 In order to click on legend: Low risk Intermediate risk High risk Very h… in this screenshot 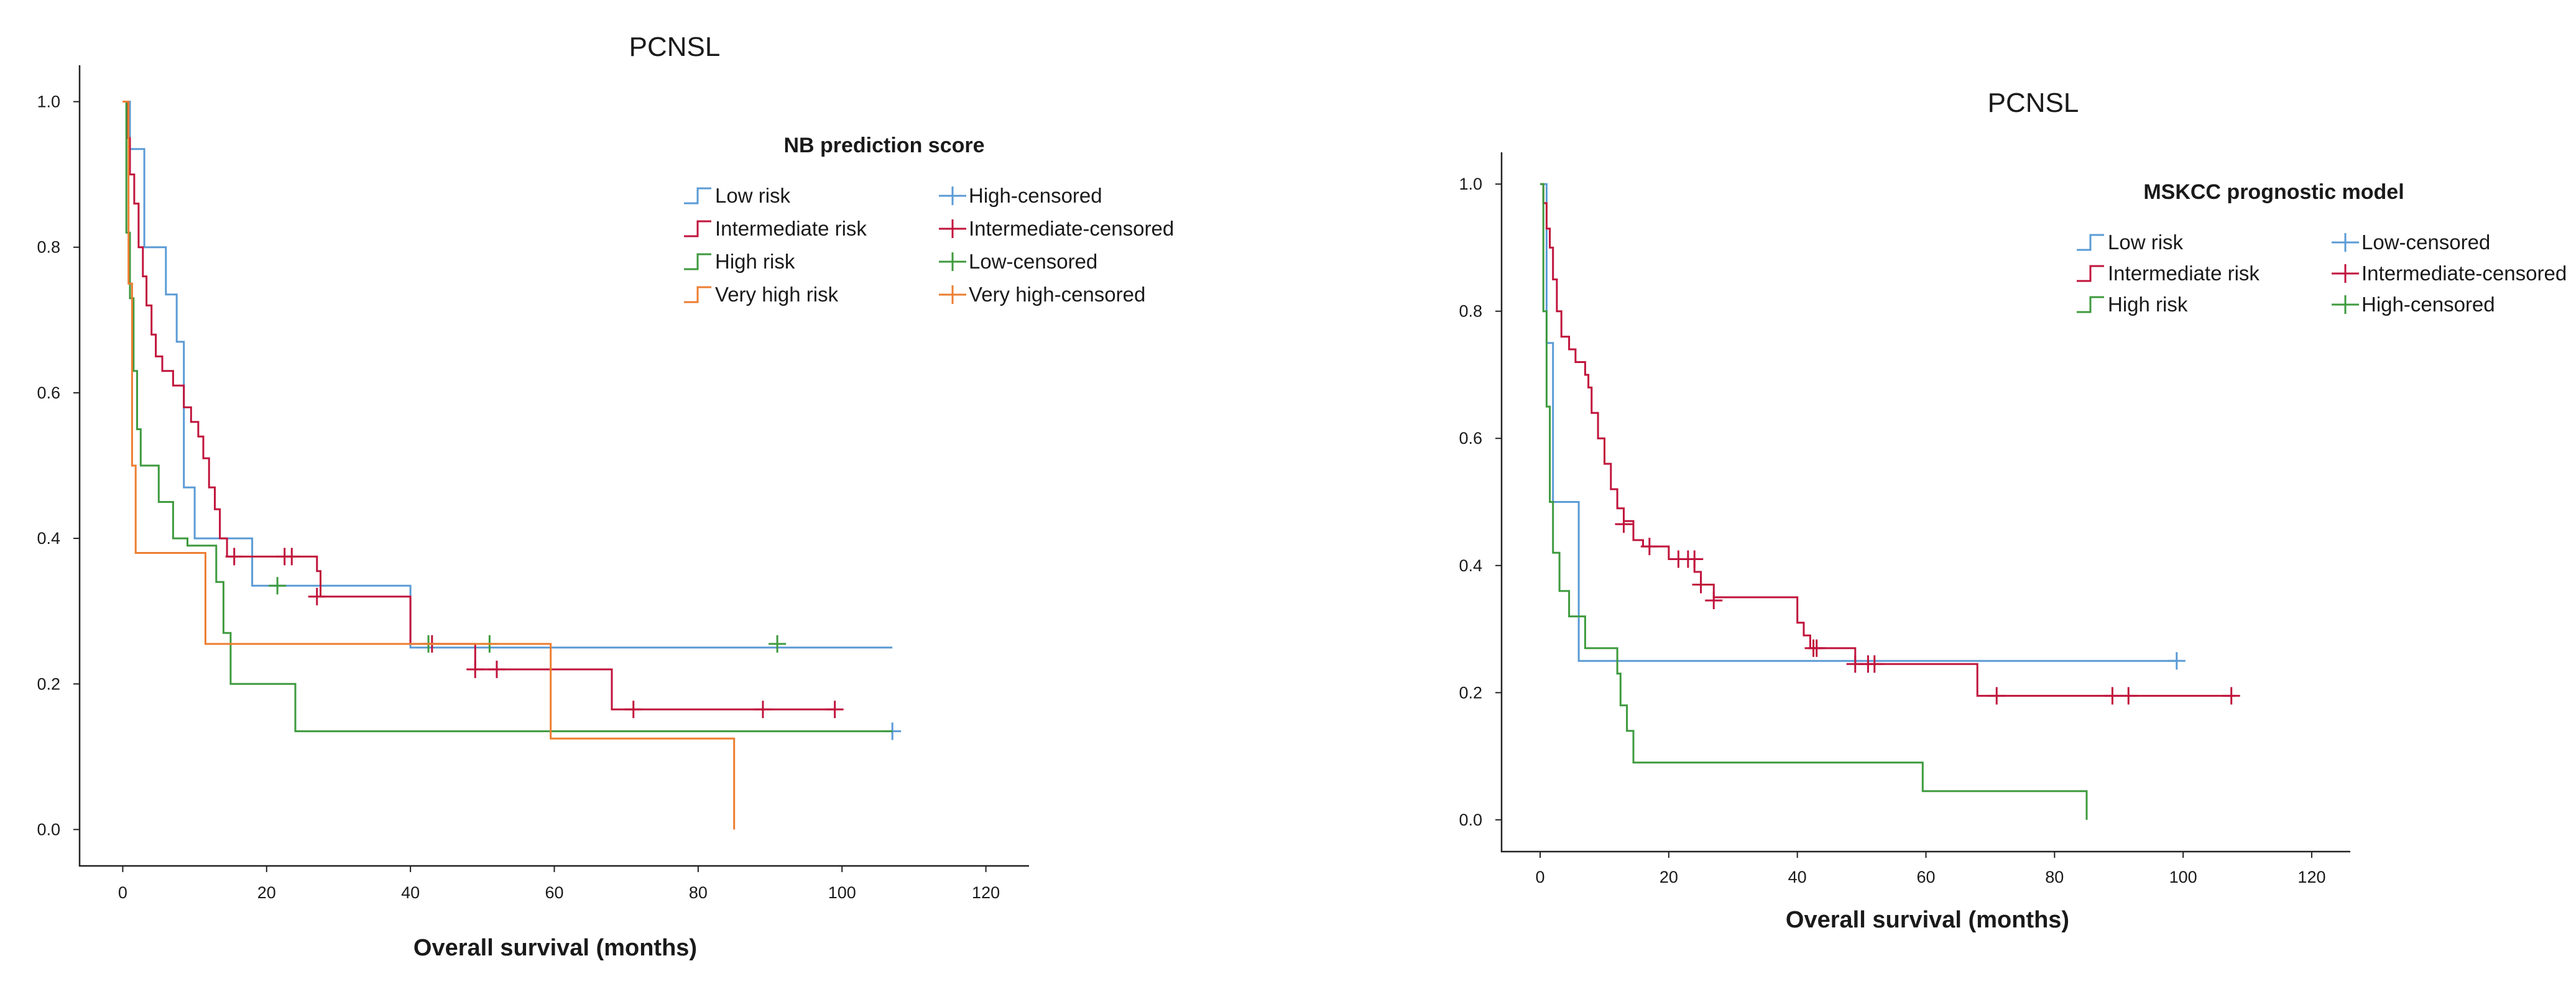, I will do `click(929, 245)`.